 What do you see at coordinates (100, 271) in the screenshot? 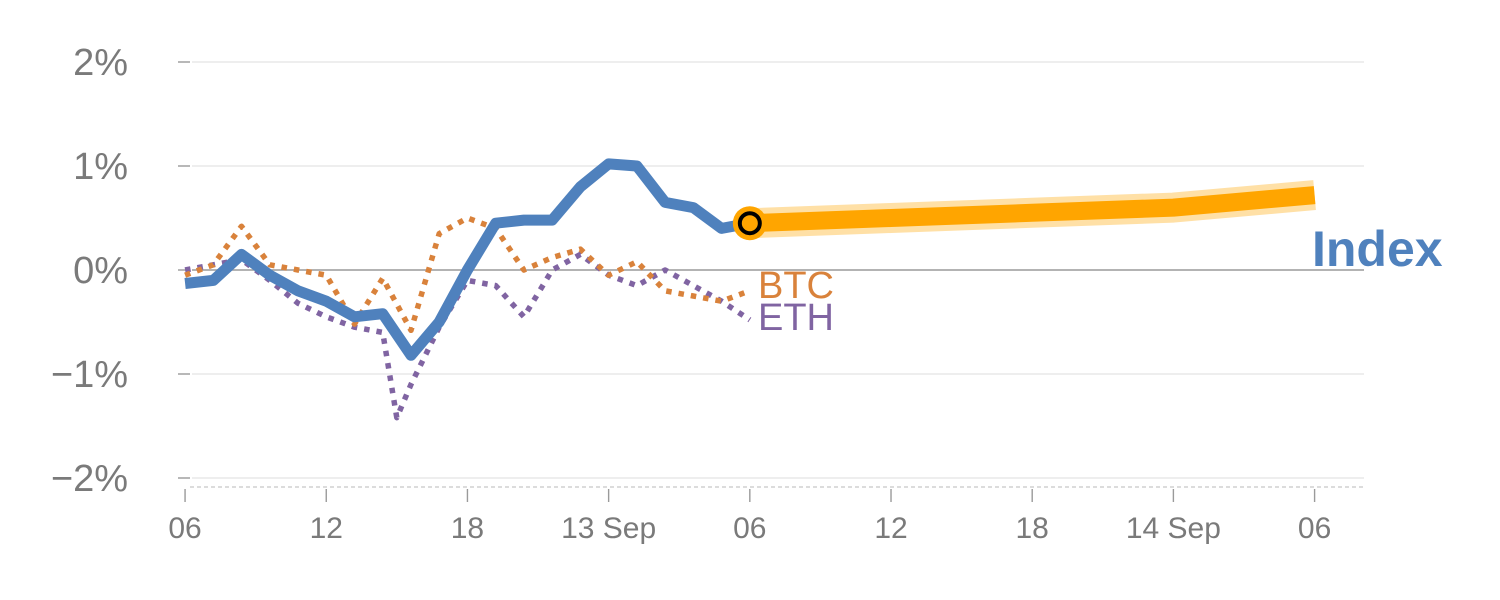
I see `y-tick-label: 0%` at bounding box center [100, 271].